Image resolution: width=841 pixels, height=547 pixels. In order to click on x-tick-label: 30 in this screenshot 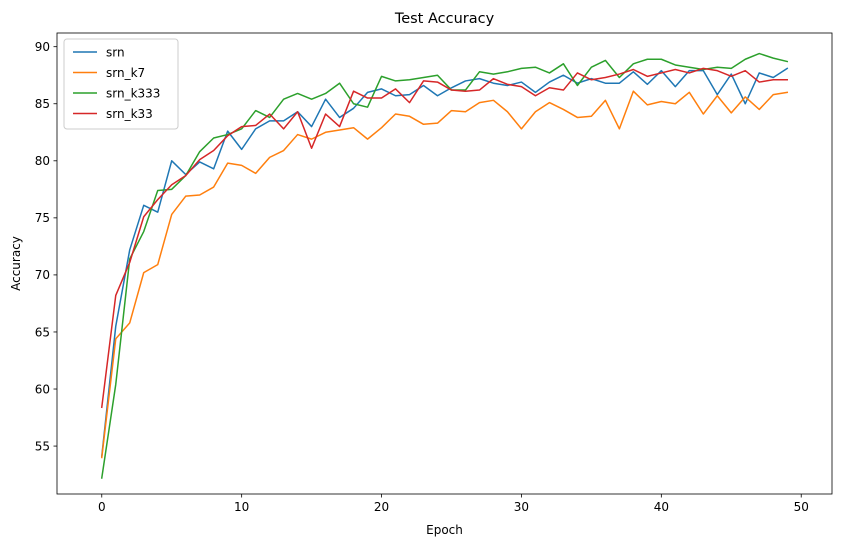, I will do `click(521, 507)`.